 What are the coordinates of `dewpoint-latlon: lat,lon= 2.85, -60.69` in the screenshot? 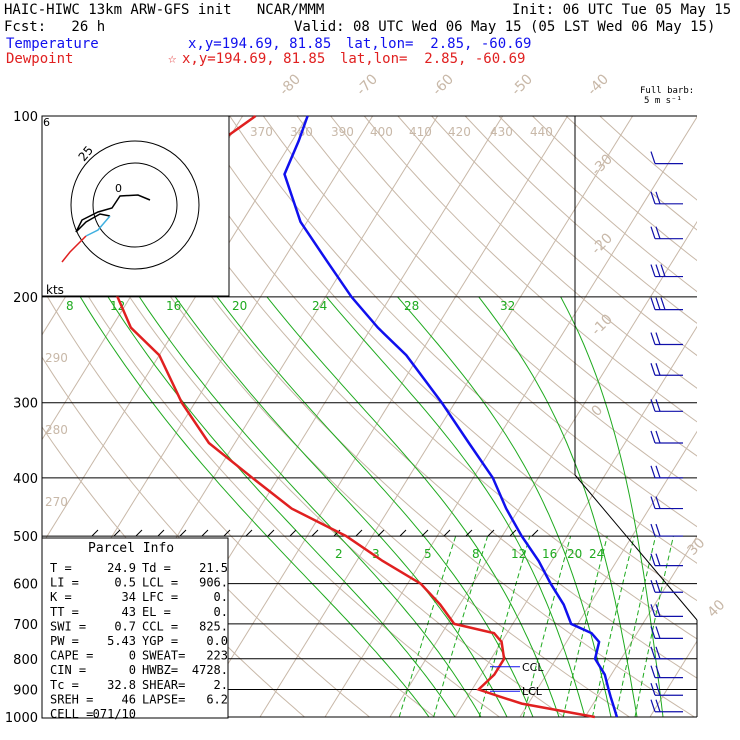 It's located at (433, 59).